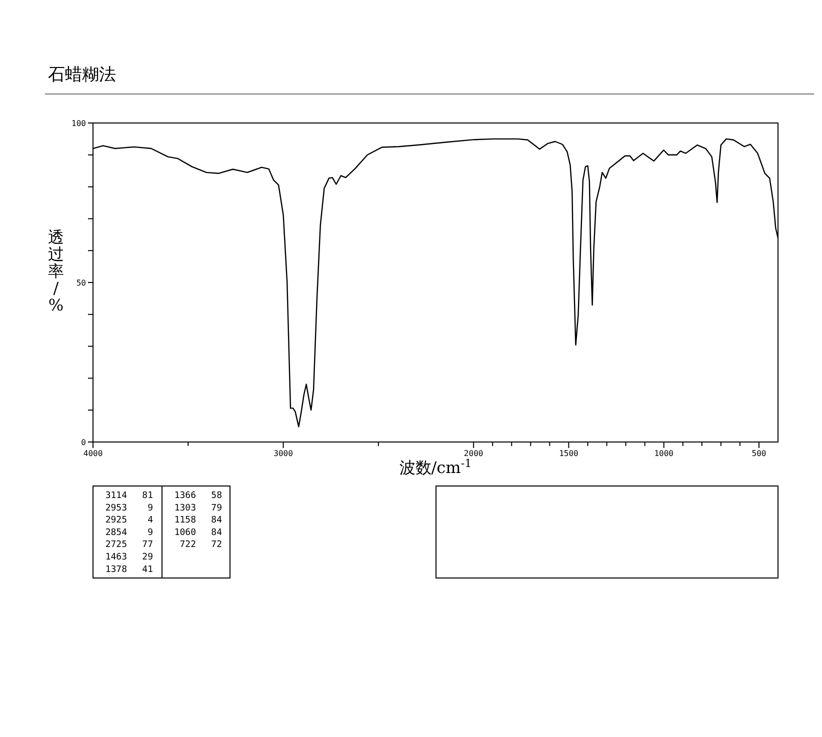  Describe the element at coordinates (198, 533) in the screenshot. I see `text: 1060 84` at that location.